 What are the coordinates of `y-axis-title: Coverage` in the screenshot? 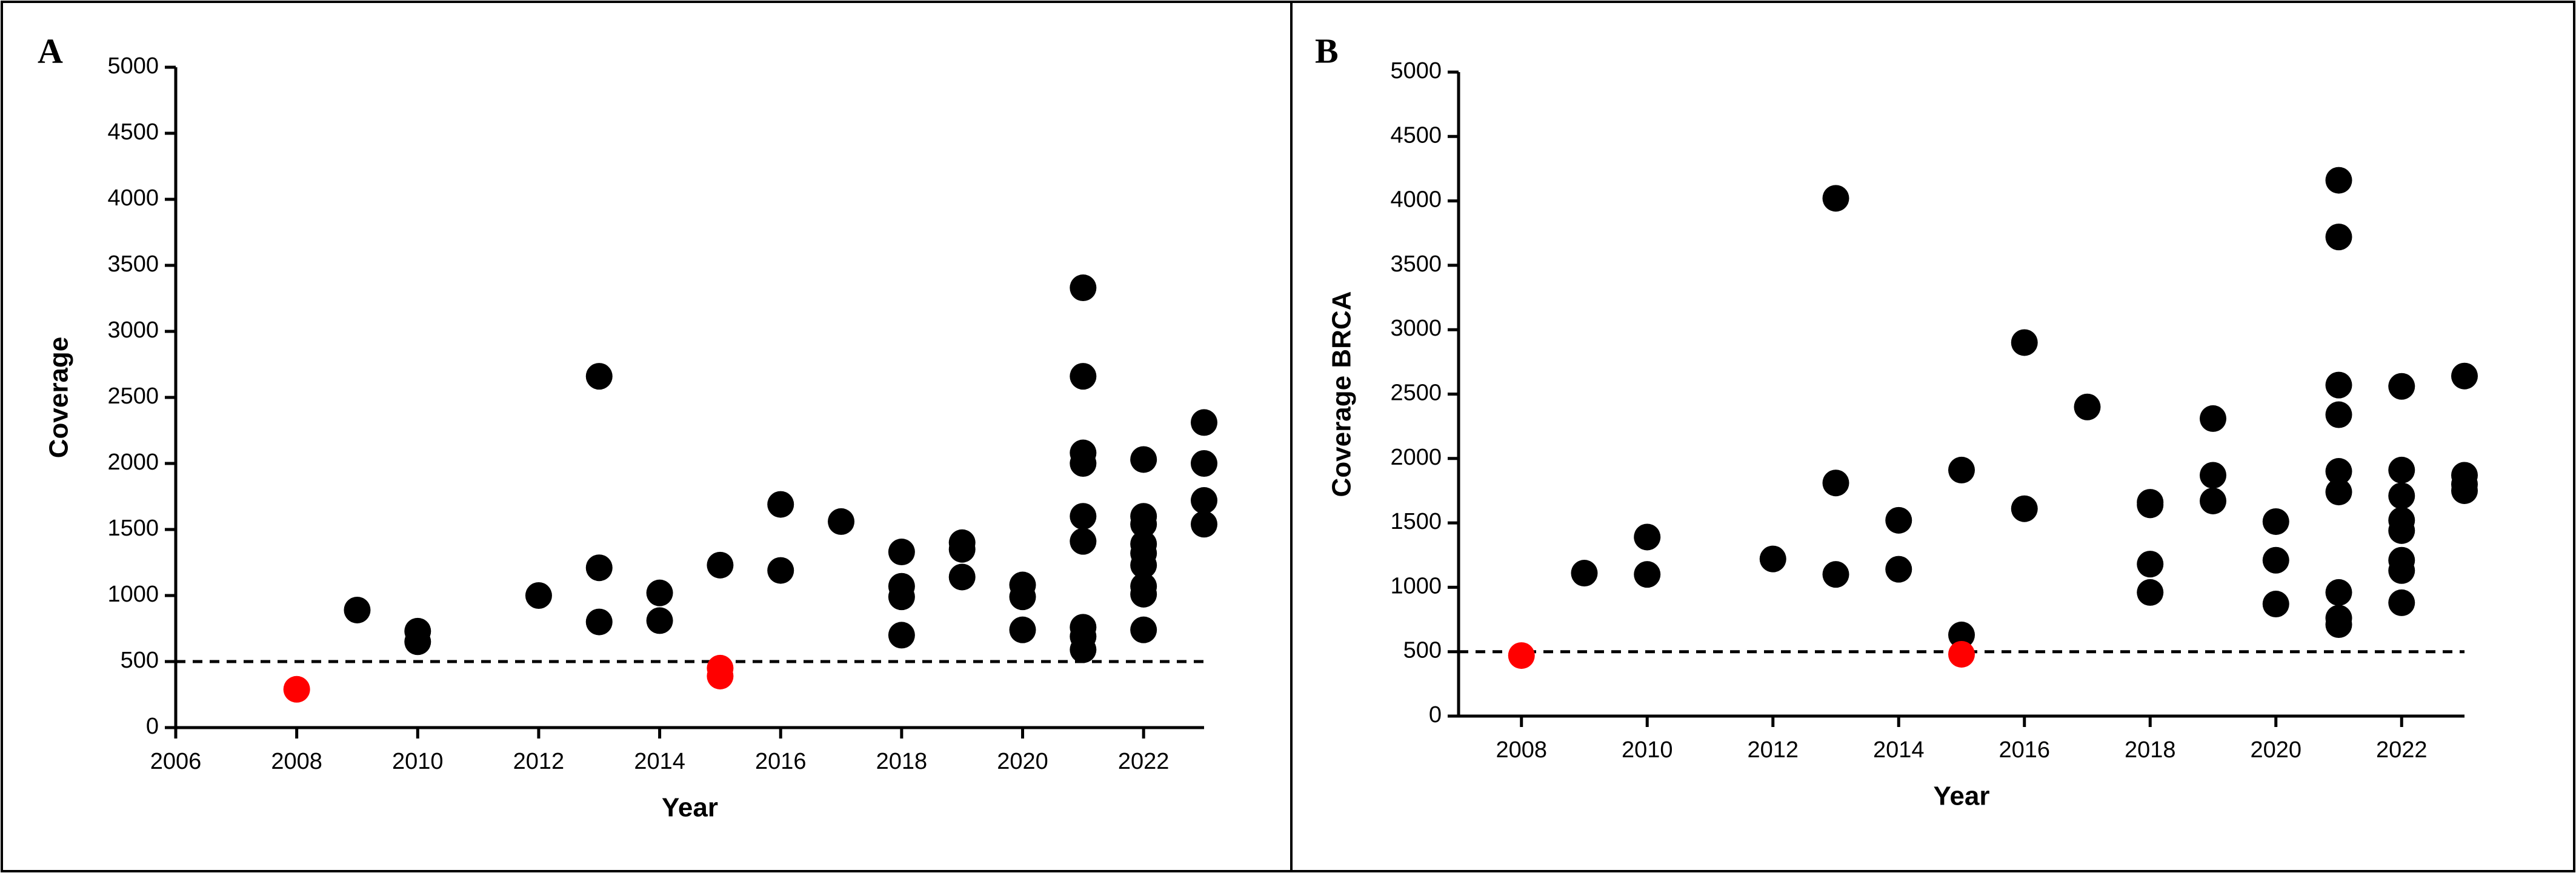 It's located at (59, 398).